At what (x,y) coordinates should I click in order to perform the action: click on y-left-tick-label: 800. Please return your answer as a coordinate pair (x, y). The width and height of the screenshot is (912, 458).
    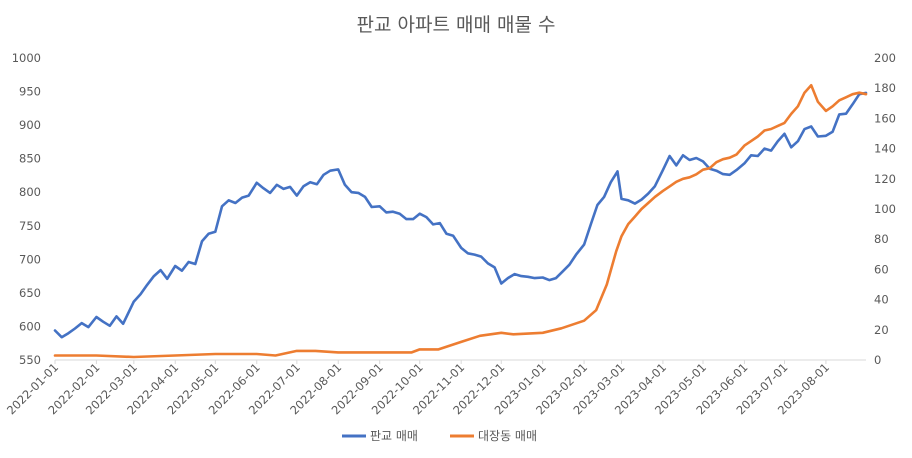
    Looking at the image, I should click on (30, 192).